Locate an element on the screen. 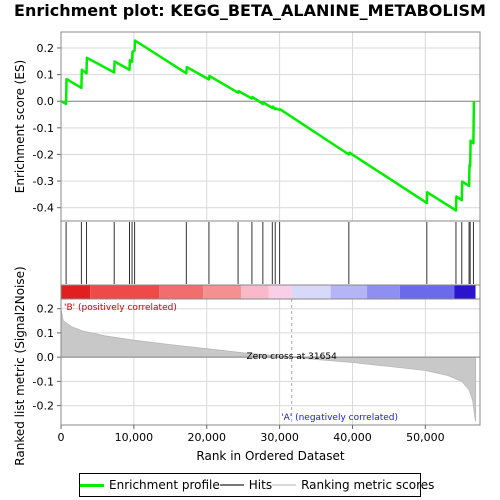 This screenshot has height=500, width=500. es-y-tick-label: 0.0 is located at coordinates (46, 101).